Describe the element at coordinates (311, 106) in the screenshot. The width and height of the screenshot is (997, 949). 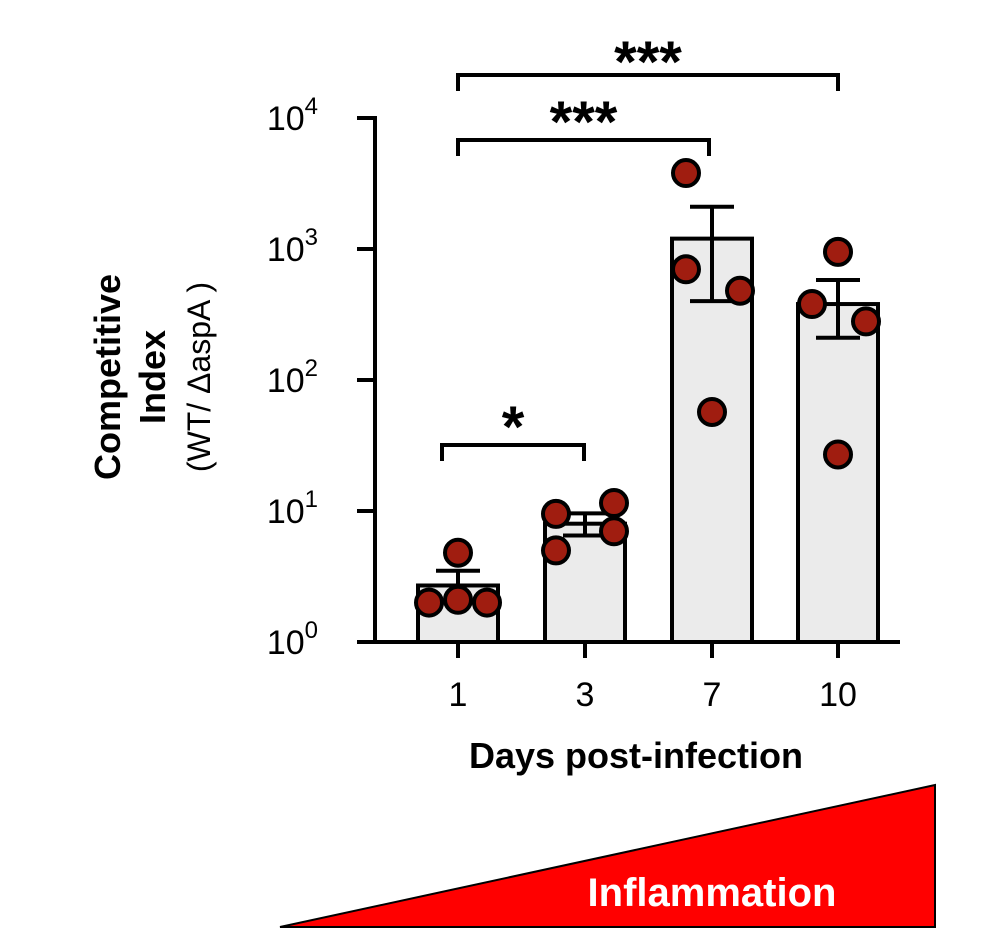
I see `y-tick-label-exponent: 4` at that location.